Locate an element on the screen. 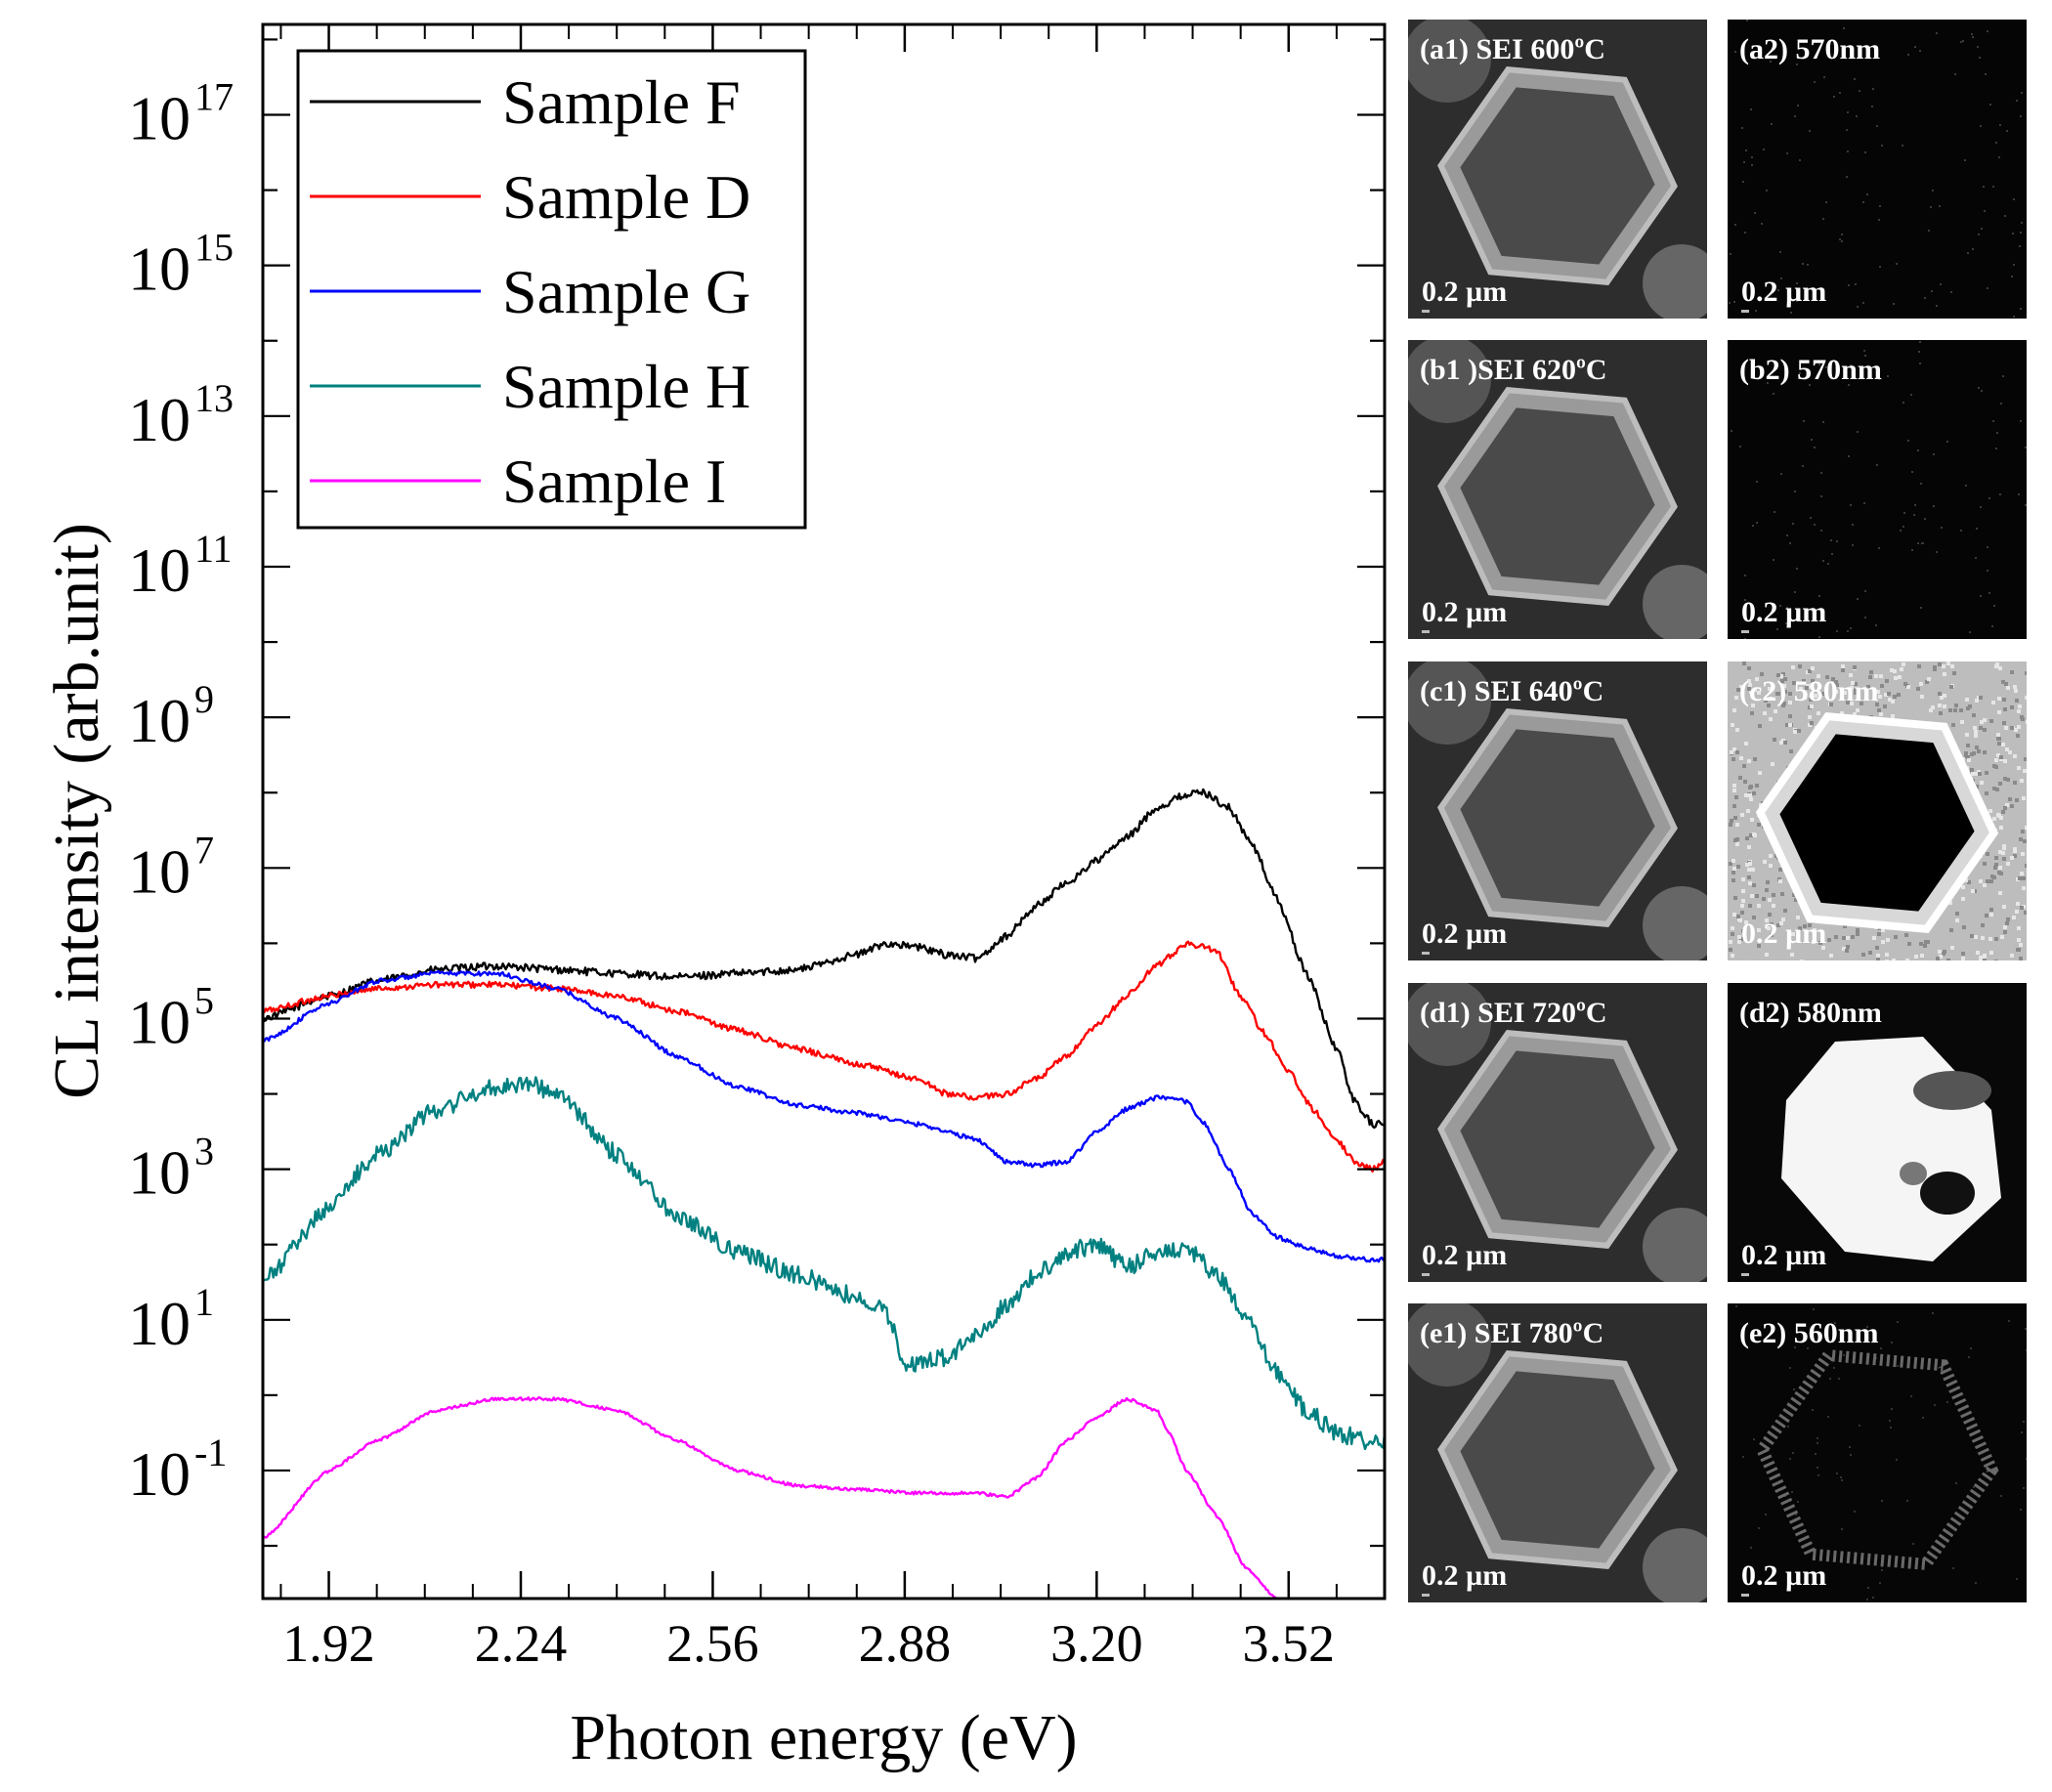 Image resolution: width=2052 pixels, height=1792 pixels. x-tick-label: 3.52 is located at coordinates (1289, 1643).